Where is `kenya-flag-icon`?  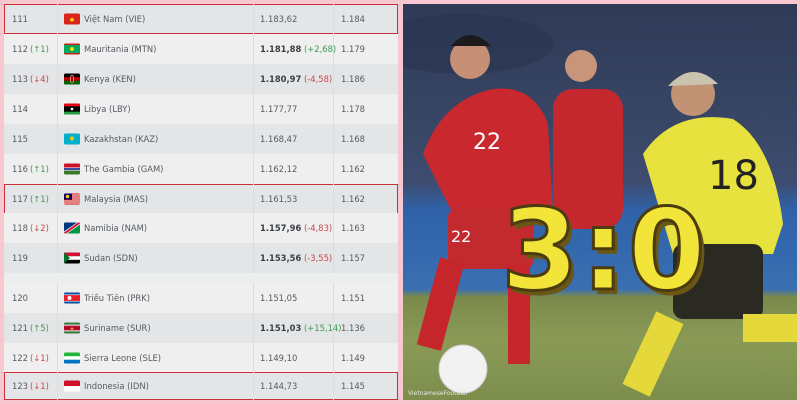 kenya-flag-icon is located at coordinates (72, 79).